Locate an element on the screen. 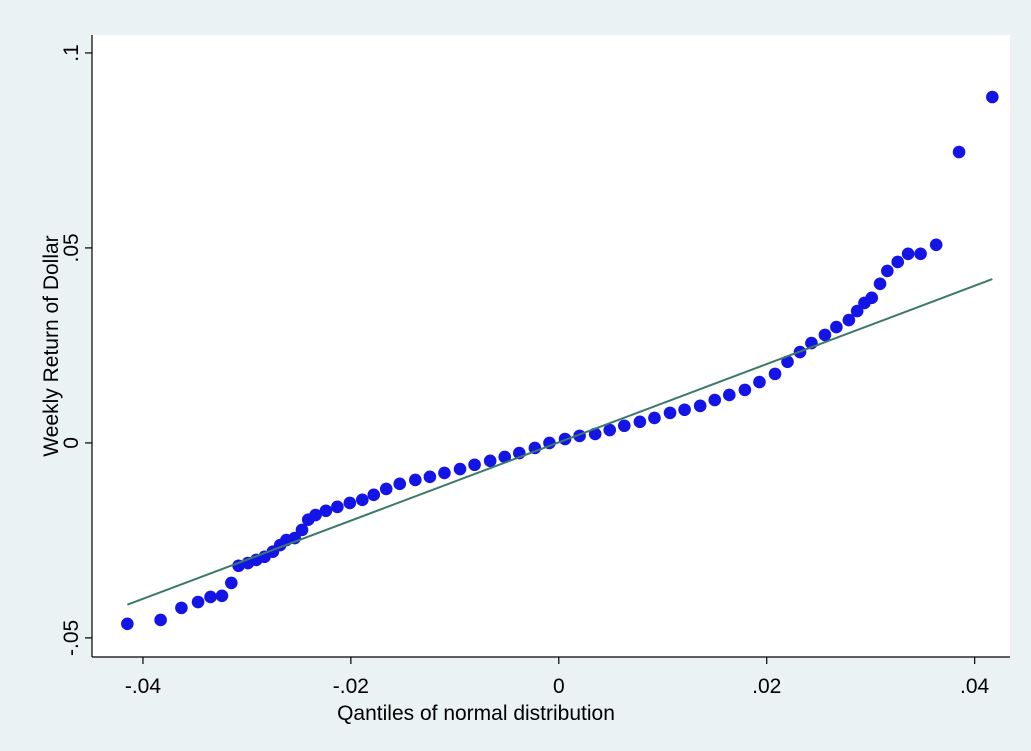 This screenshot has height=751, width=1031. x-axis-title: Qantiles of normal distribution is located at coordinates (476, 713).